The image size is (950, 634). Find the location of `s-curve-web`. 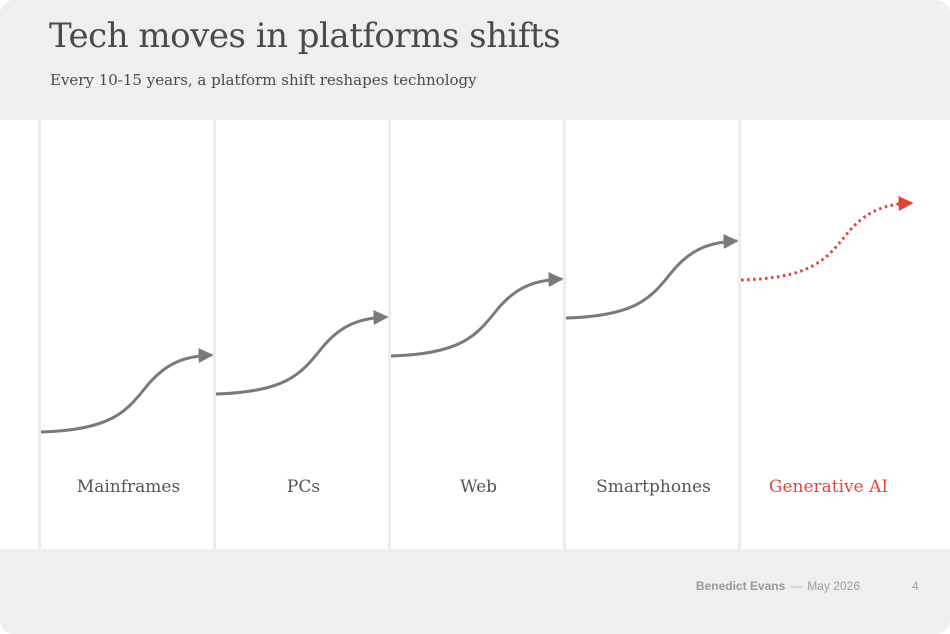

s-curve-web is located at coordinates (477, 315).